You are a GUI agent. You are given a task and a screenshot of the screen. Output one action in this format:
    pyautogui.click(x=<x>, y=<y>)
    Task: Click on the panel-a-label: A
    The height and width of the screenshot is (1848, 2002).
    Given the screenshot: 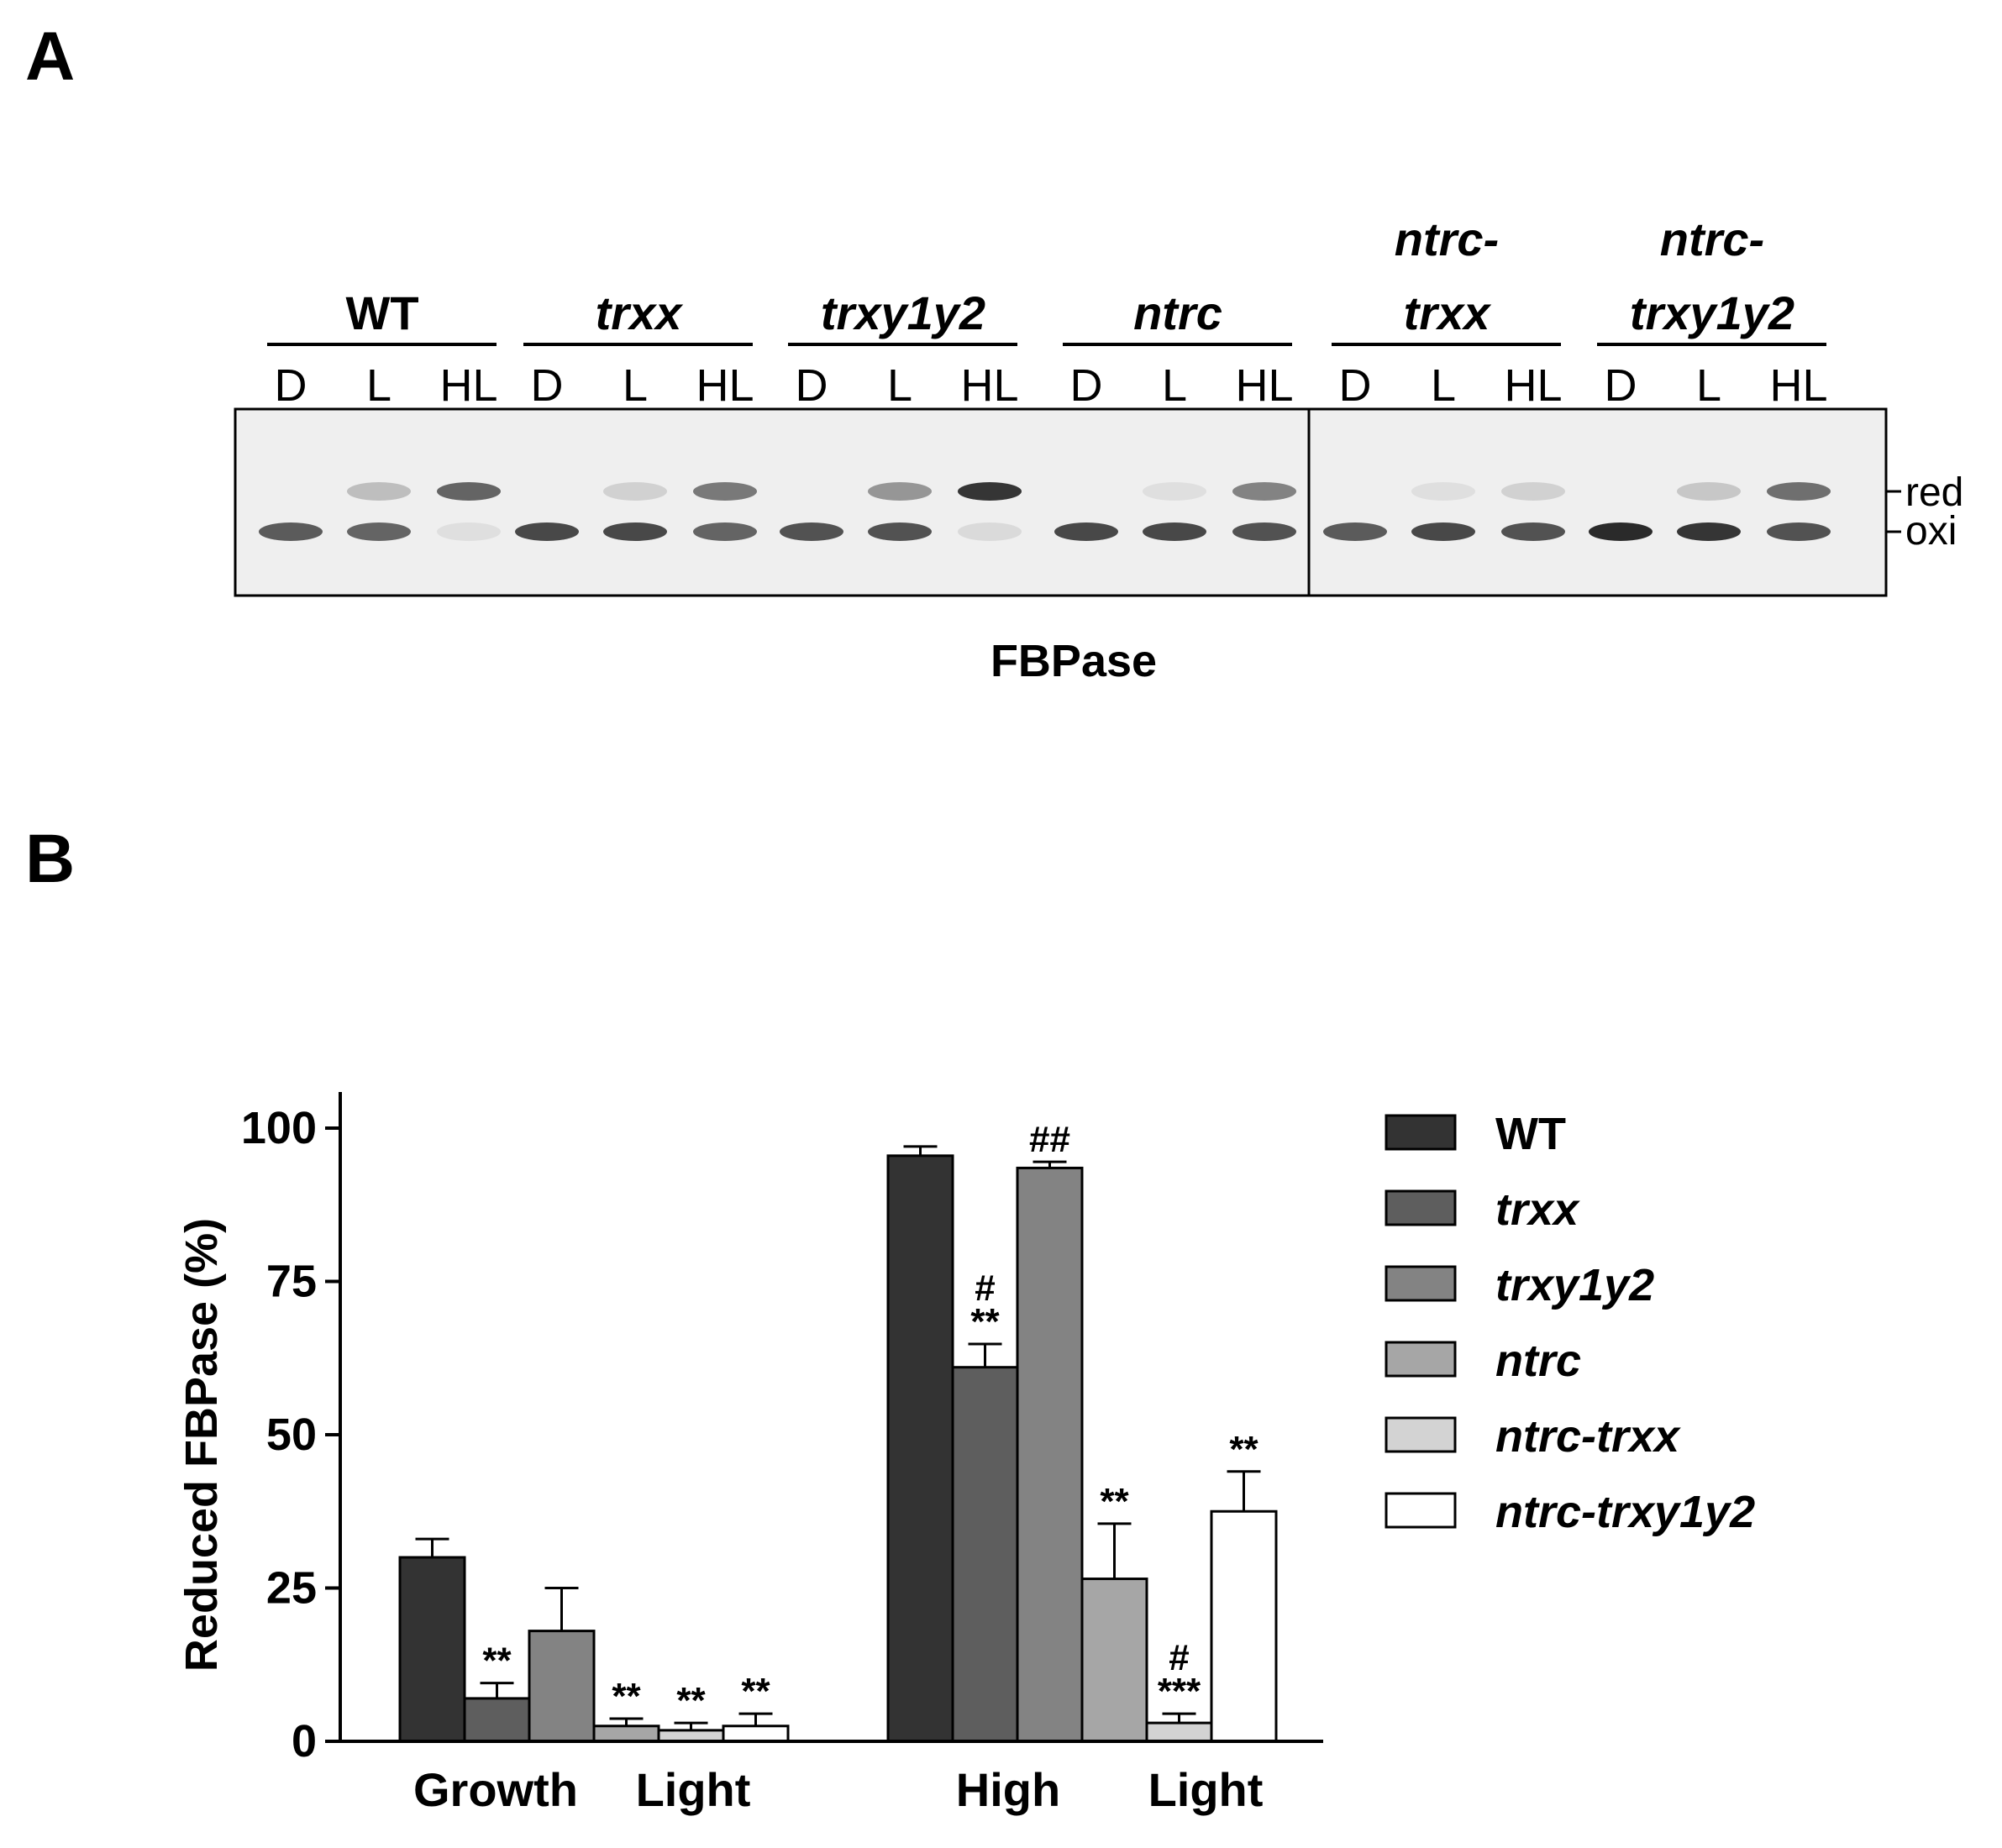 What is the action you would take?
    pyautogui.click(x=50, y=56)
    